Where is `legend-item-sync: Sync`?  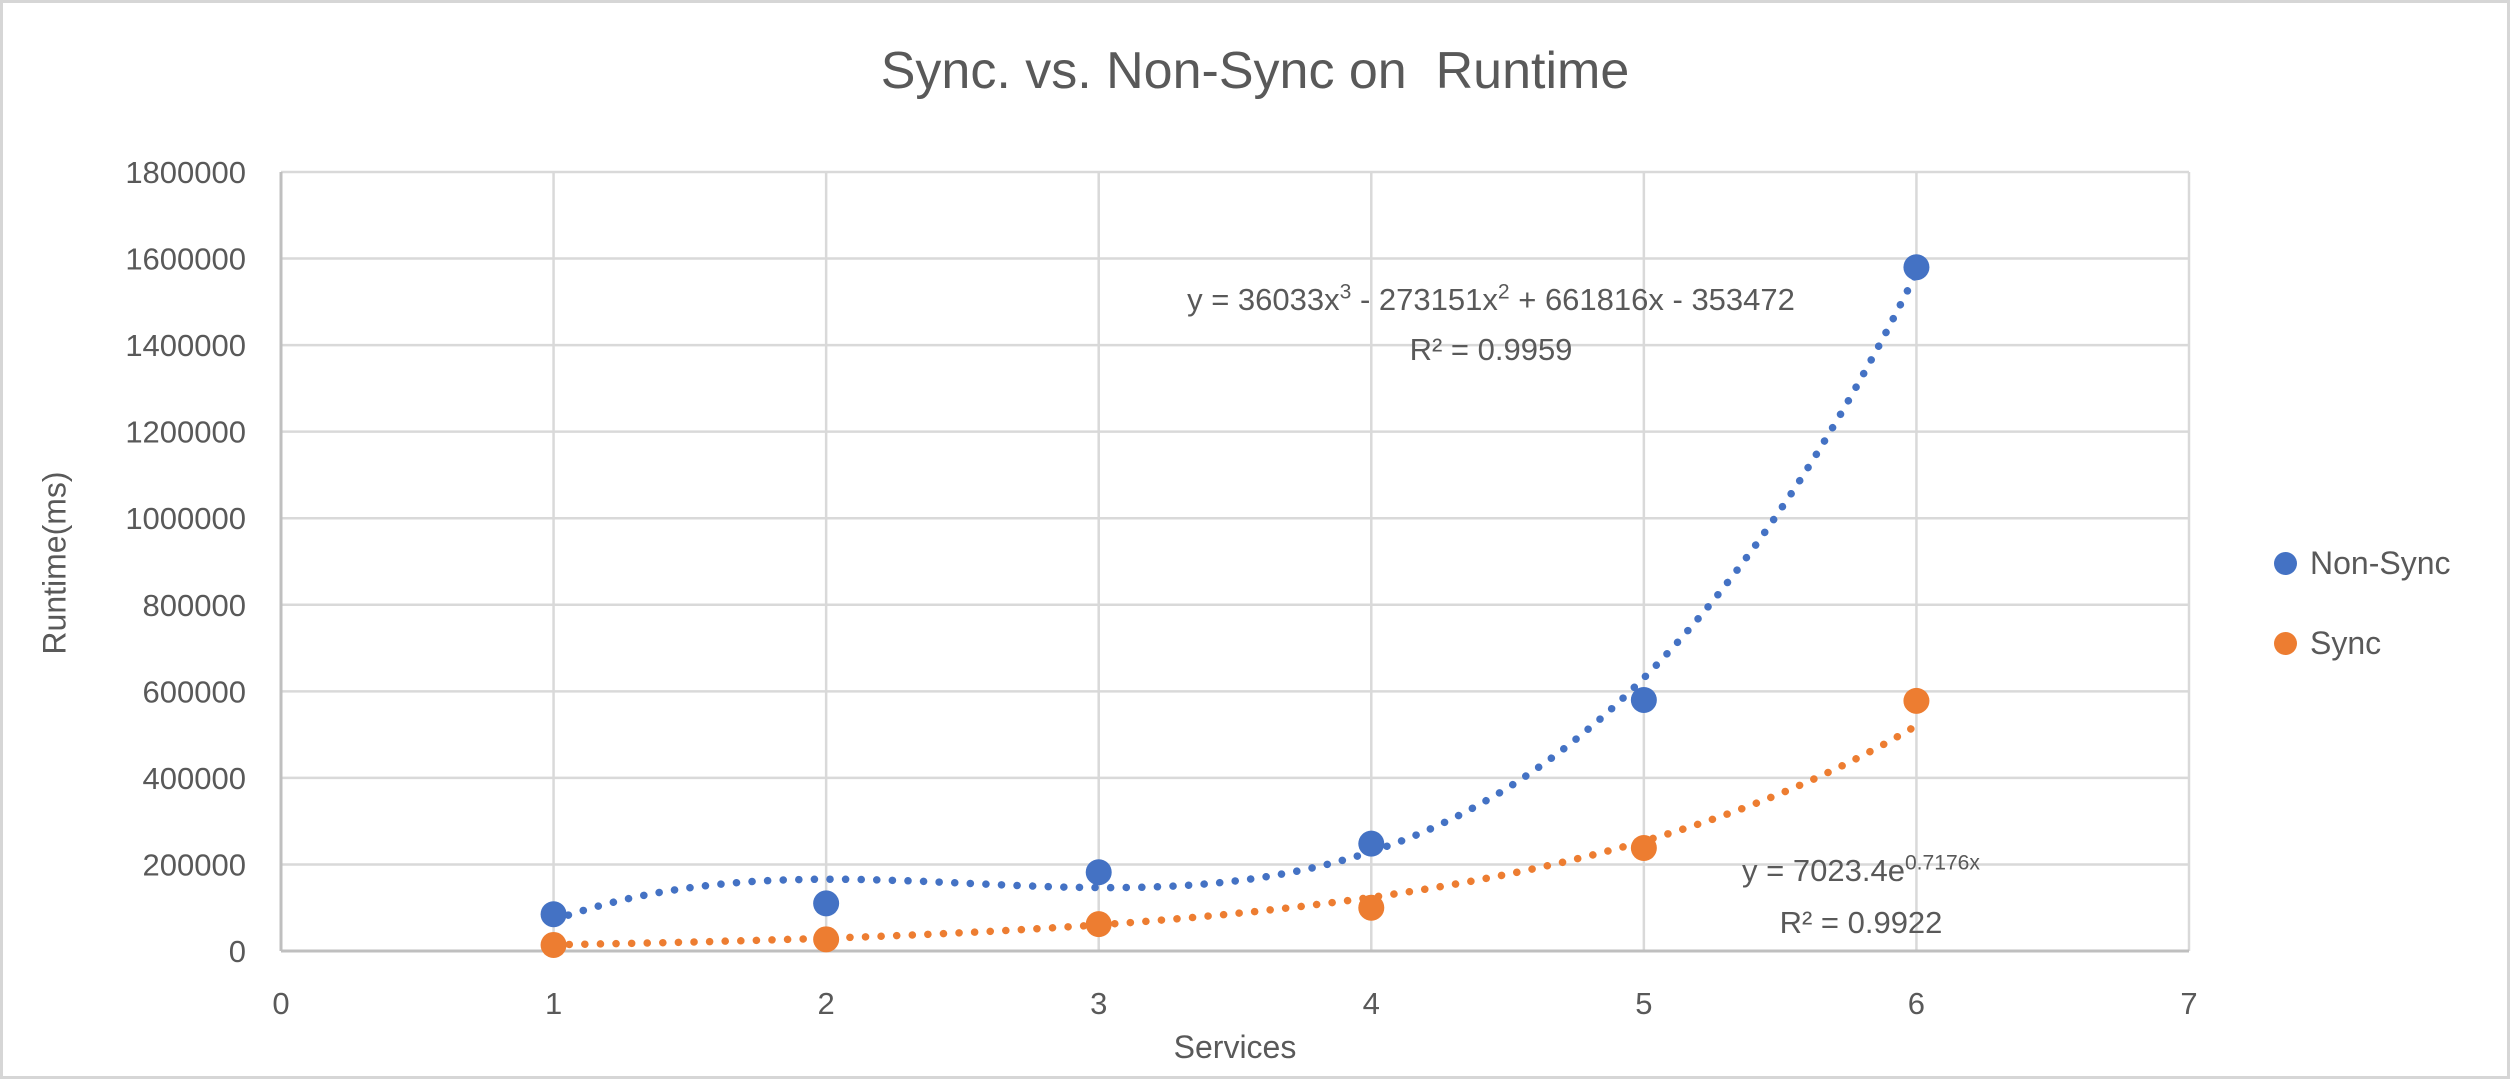 legend-item-sync: Sync is located at coordinates (2362, 643).